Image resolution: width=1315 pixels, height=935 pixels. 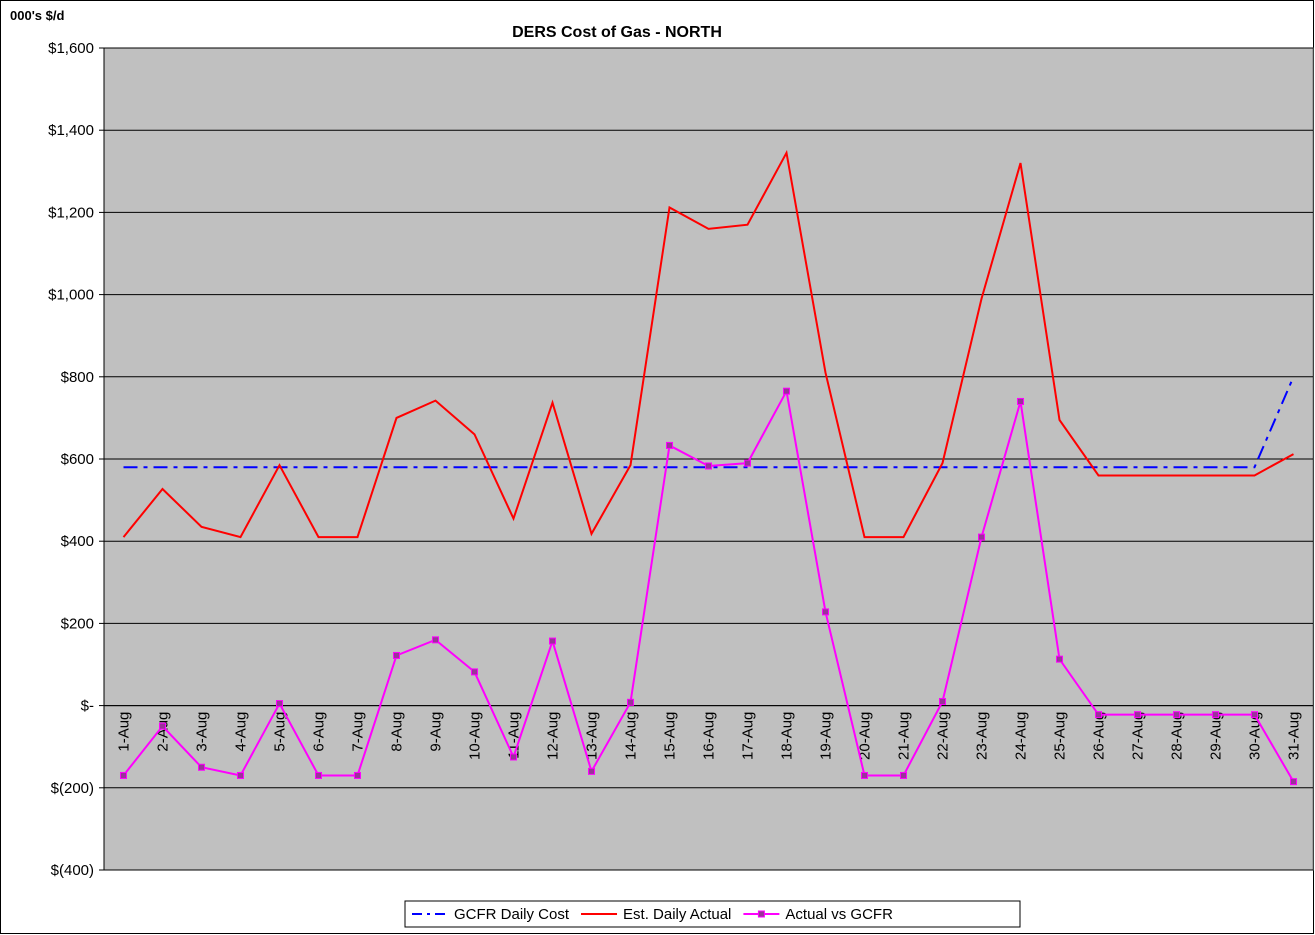 What do you see at coordinates (77, 541) in the screenshot?
I see `y-tick-label: $400` at bounding box center [77, 541].